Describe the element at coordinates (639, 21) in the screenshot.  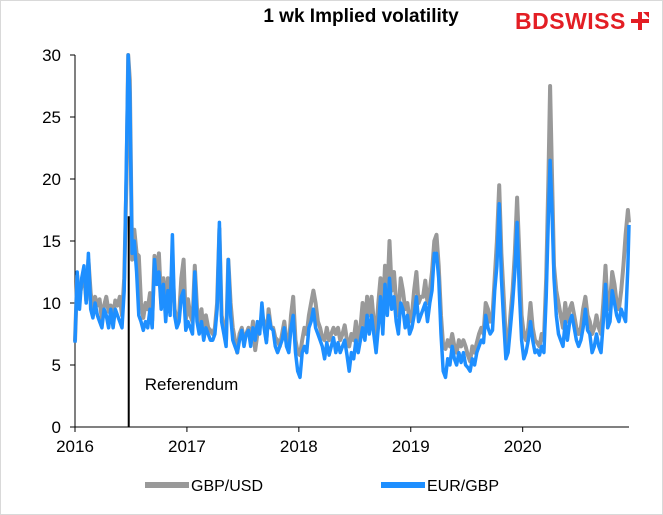
I see `plus-arrow-icon` at that location.